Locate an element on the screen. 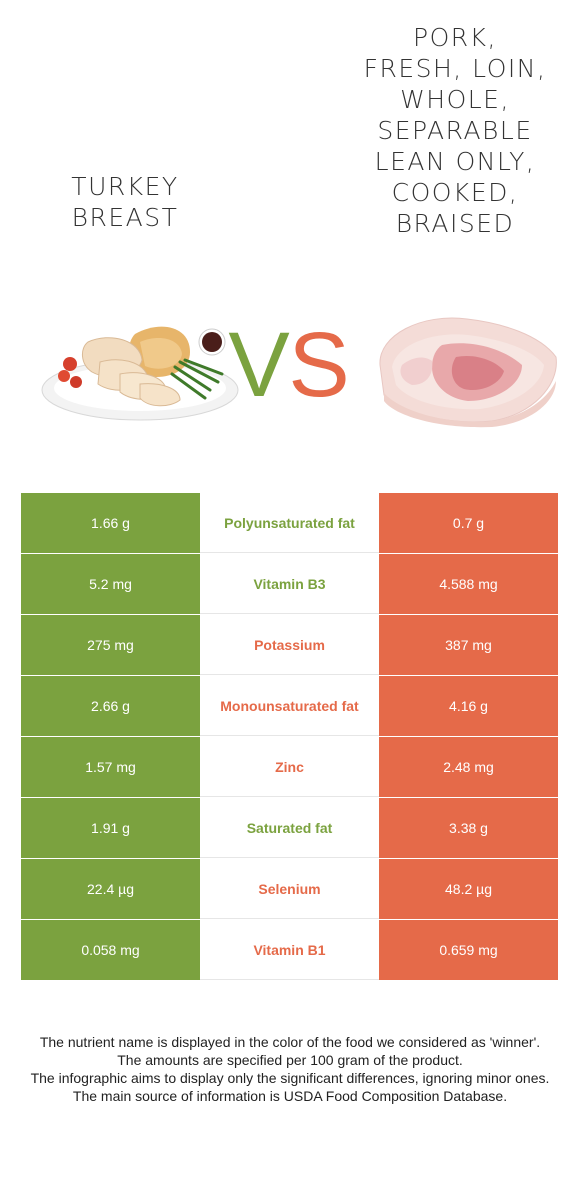  right-value: 4.588 mg is located at coordinates (468, 584).